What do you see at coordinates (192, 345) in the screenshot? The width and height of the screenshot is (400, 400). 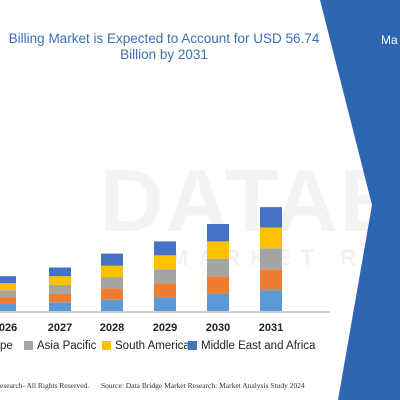 I see `legend-swatch-middle-east-africa` at bounding box center [192, 345].